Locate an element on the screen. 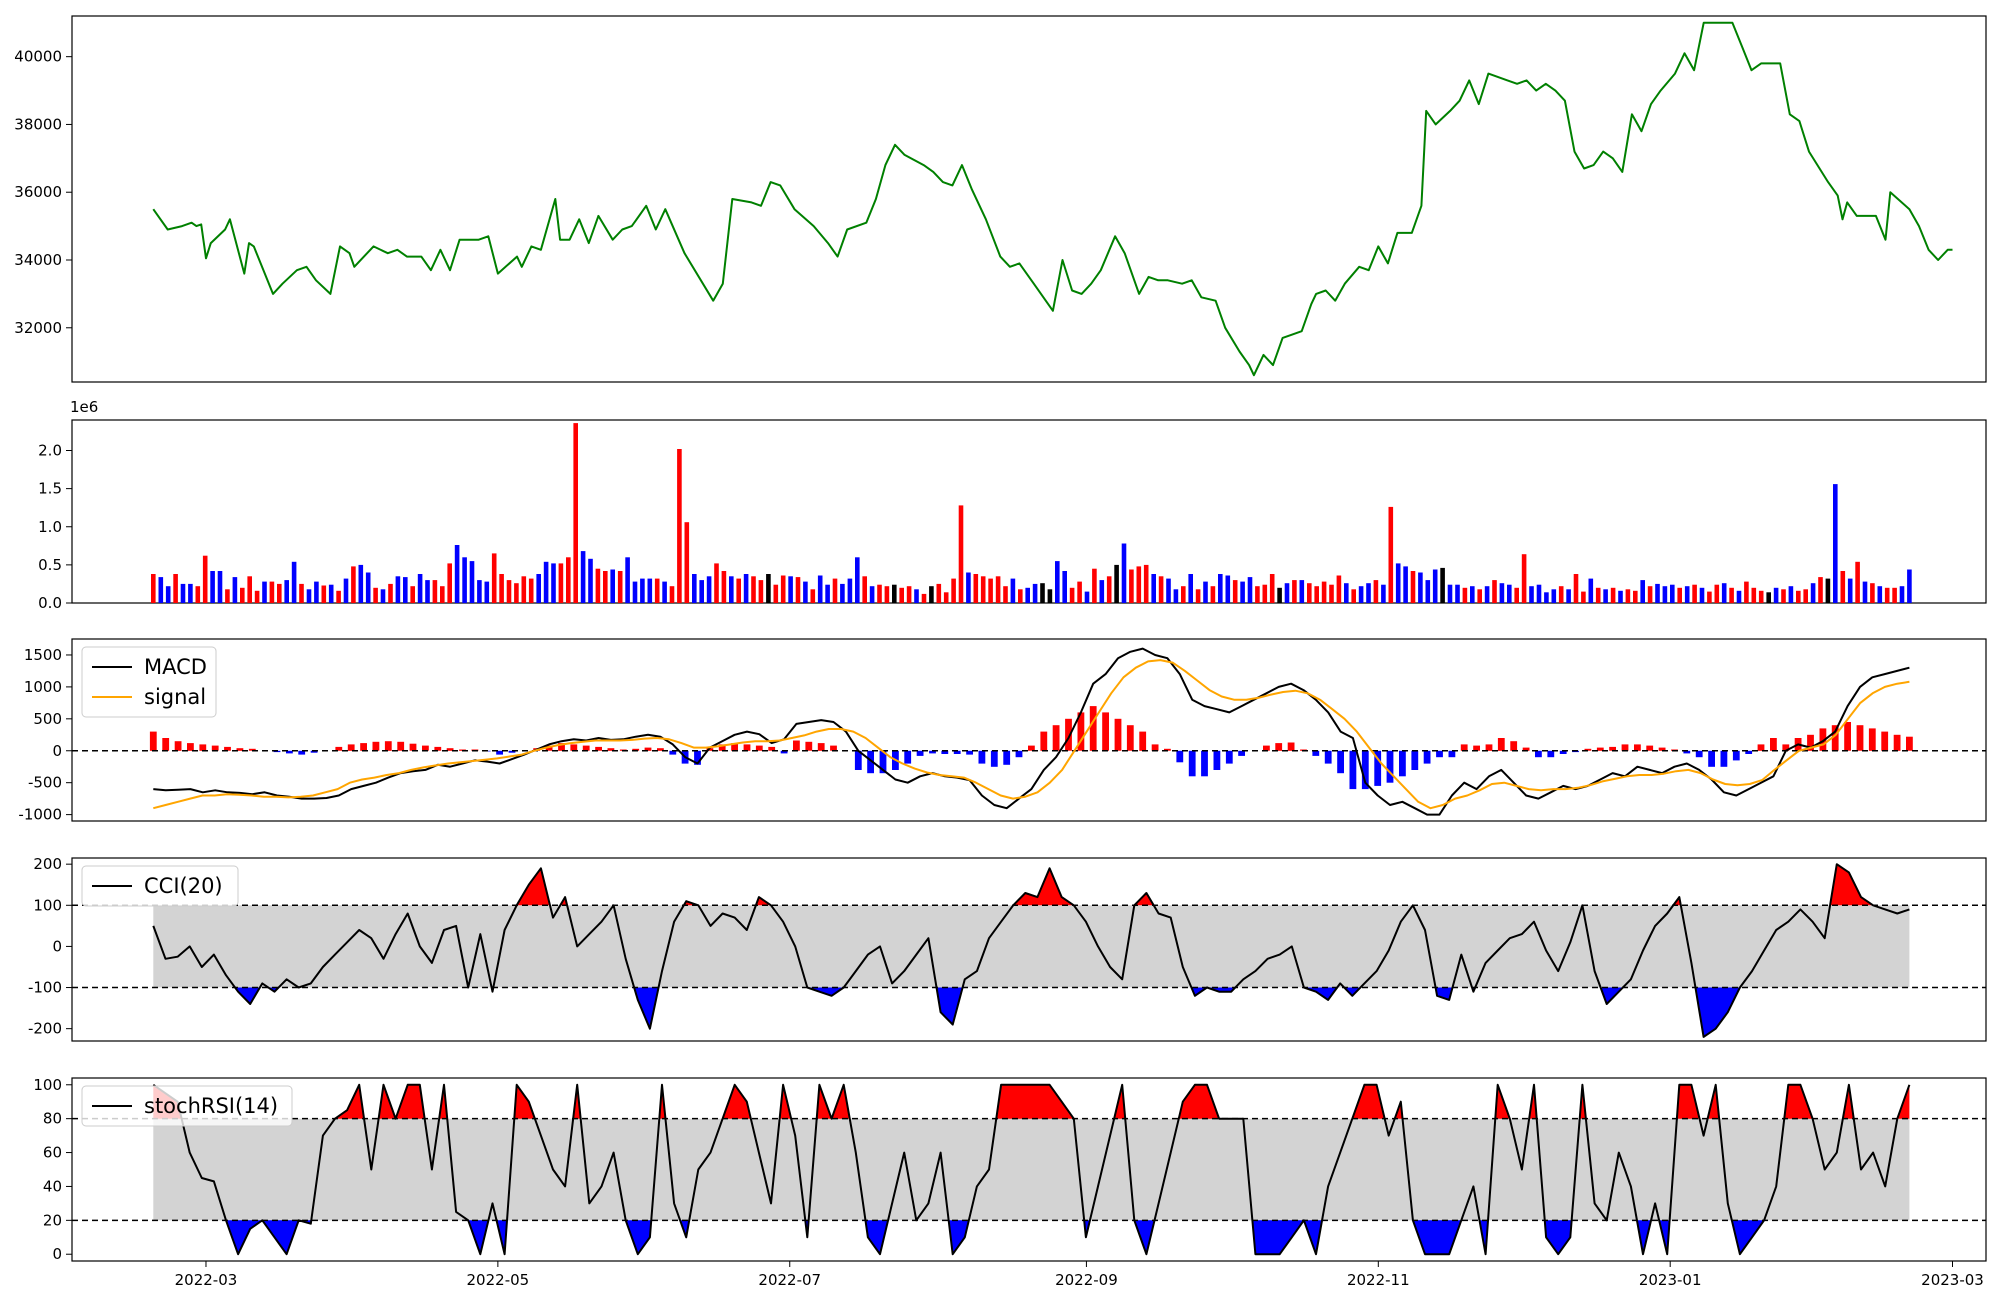 Image resolution: width=2000 pixels, height=1300 pixels. x-tick-label: 2023-03 is located at coordinates (1952, 1280).